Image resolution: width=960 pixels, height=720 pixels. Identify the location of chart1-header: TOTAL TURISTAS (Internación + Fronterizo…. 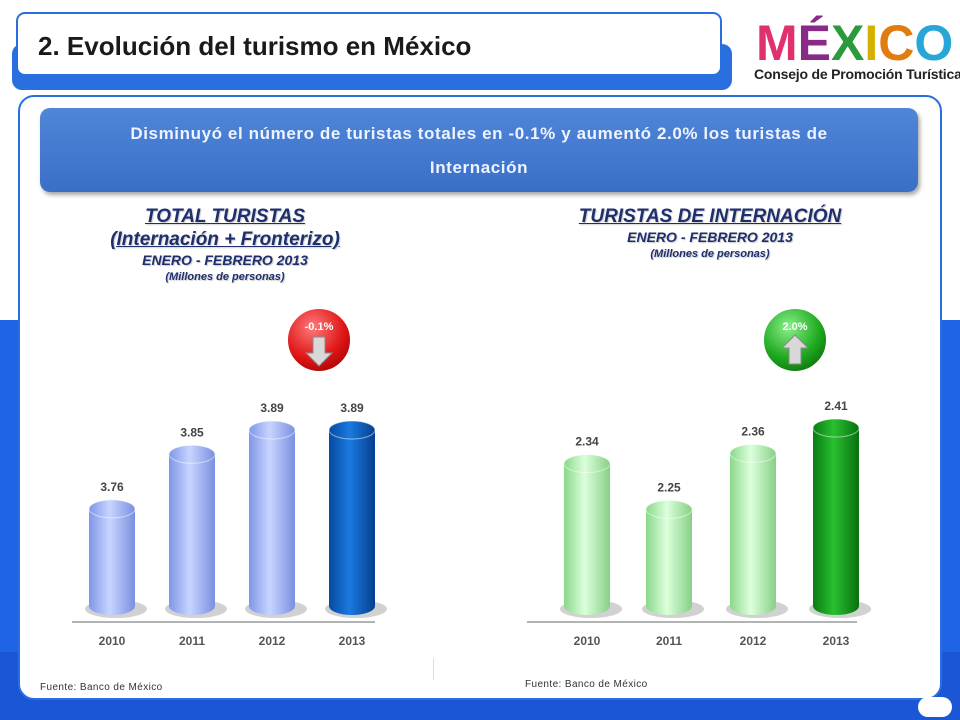
(225, 245).